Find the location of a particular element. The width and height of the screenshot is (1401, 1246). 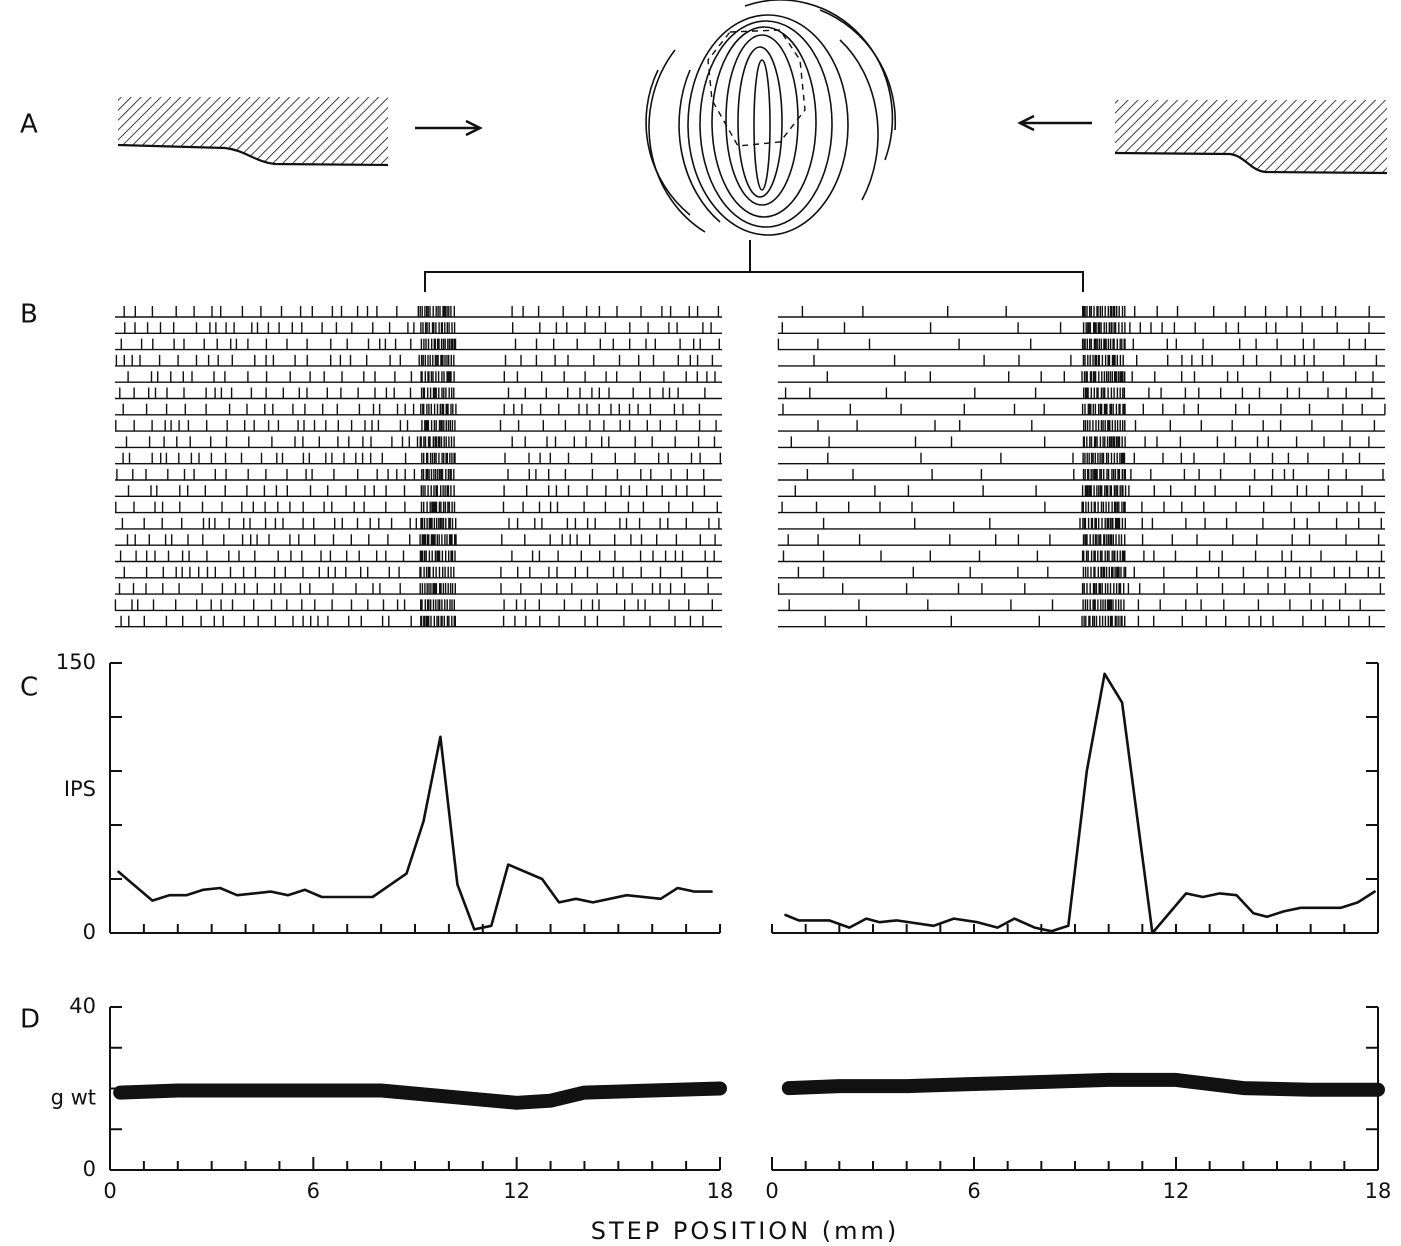

y-axis-label: IPS is located at coordinates (80, 789).